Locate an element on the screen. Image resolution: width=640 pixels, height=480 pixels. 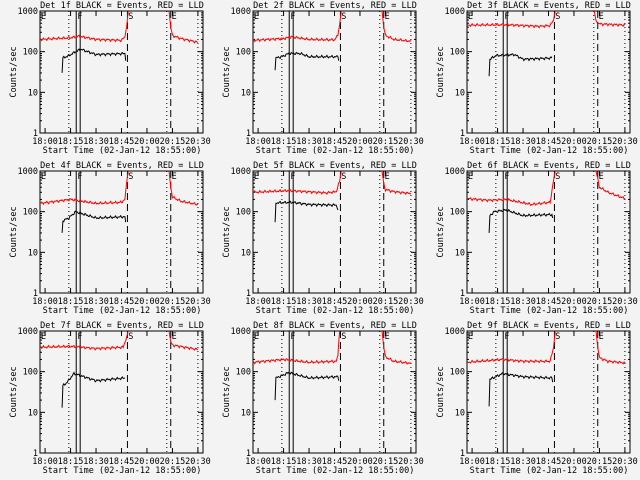
panel-title: Det 6f BLACK = Events, RED = LLD is located at coordinates (549, 166).